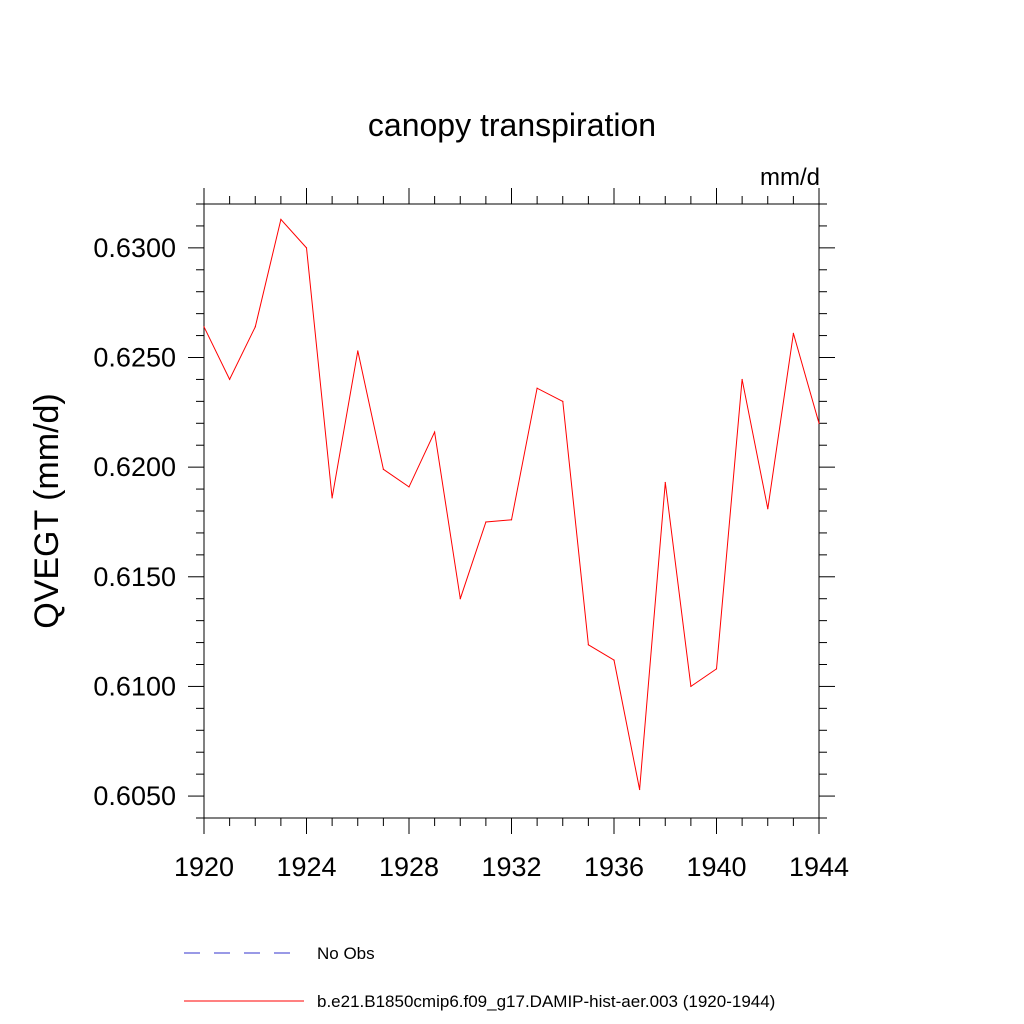 The image size is (1024, 1024). What do you see at coordinates (134, 248) in the screenshot?
I see `y-tick-label: 0.6300` at bounding box center [134, 248].